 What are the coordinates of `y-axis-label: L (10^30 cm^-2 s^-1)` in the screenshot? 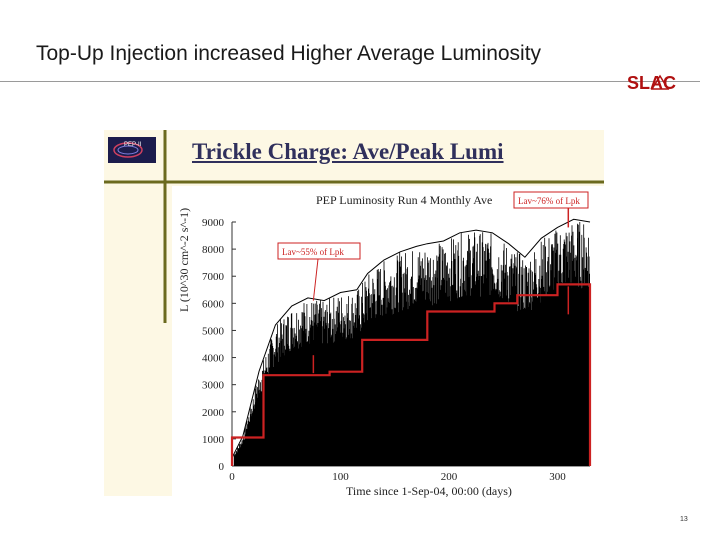 It's located at (184, 260).